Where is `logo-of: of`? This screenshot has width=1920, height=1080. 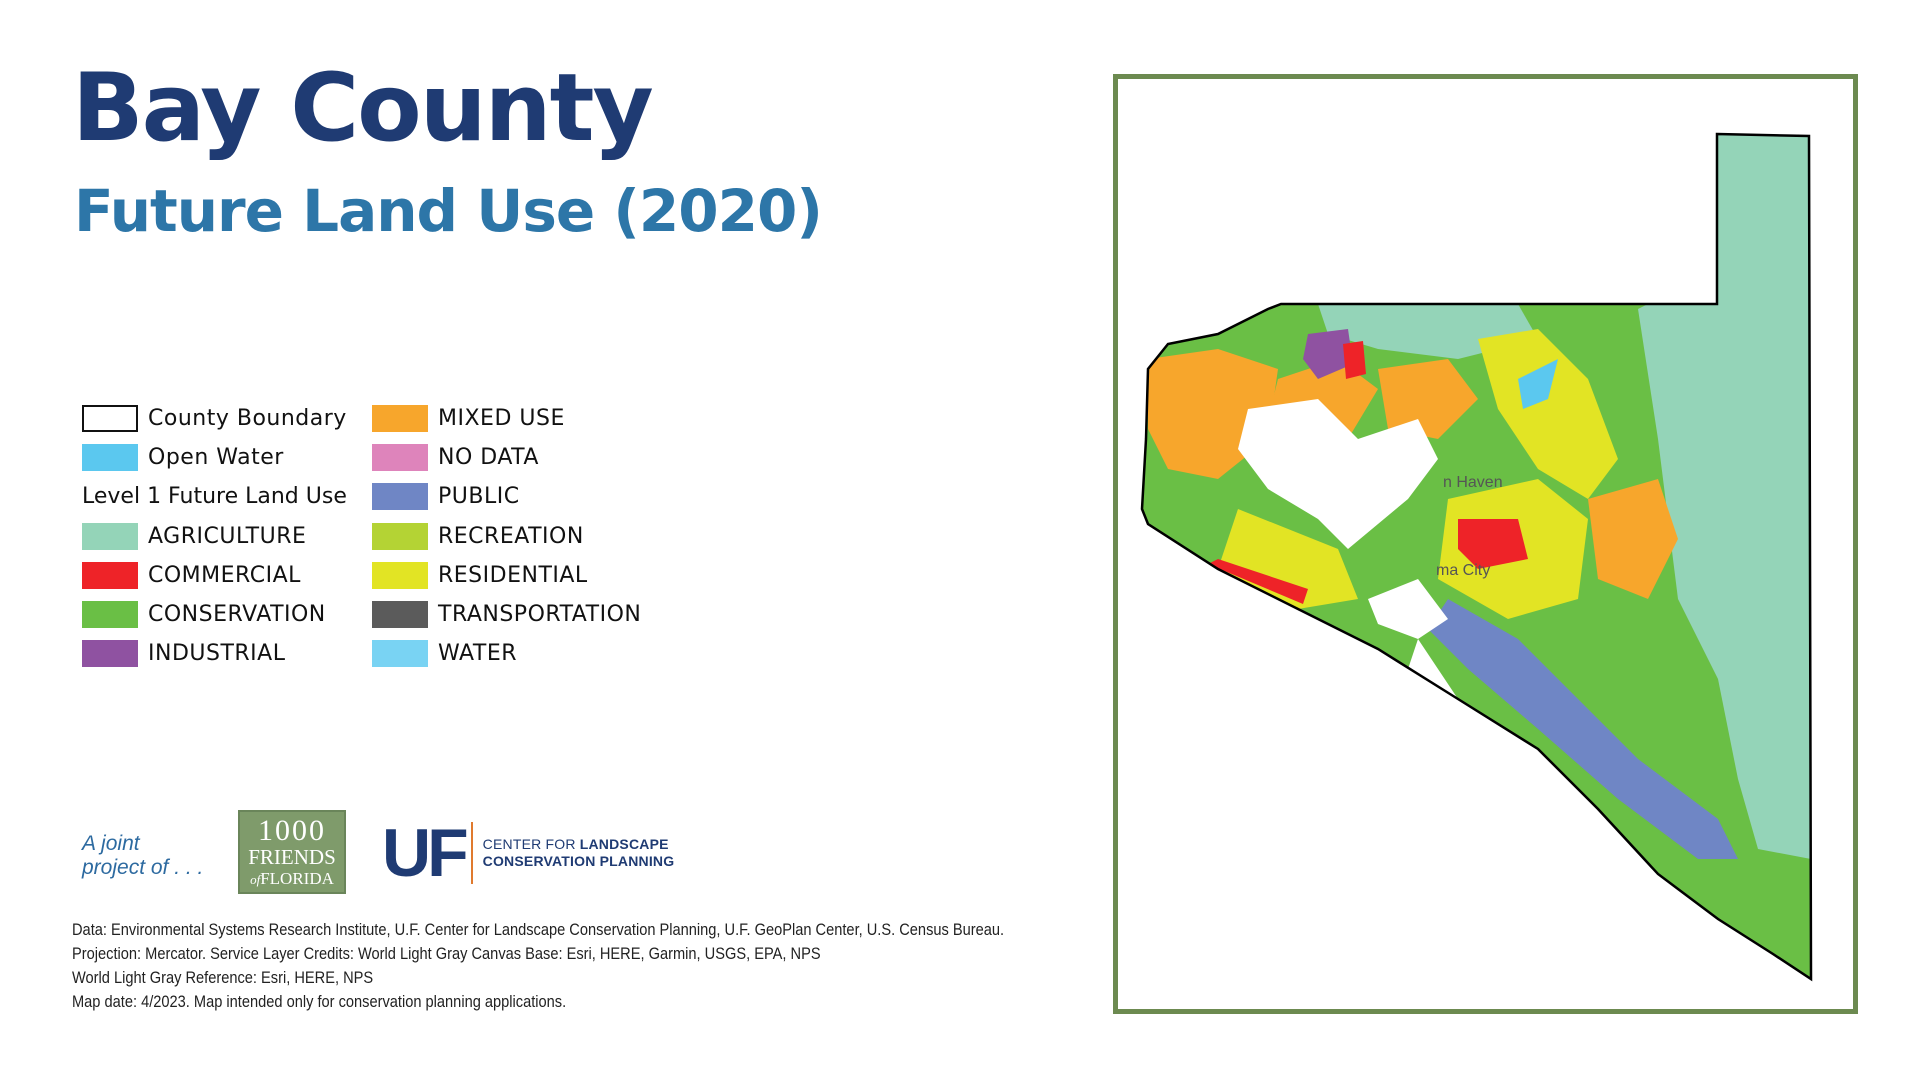
logo-of: of is located at coordinates (255, 879).